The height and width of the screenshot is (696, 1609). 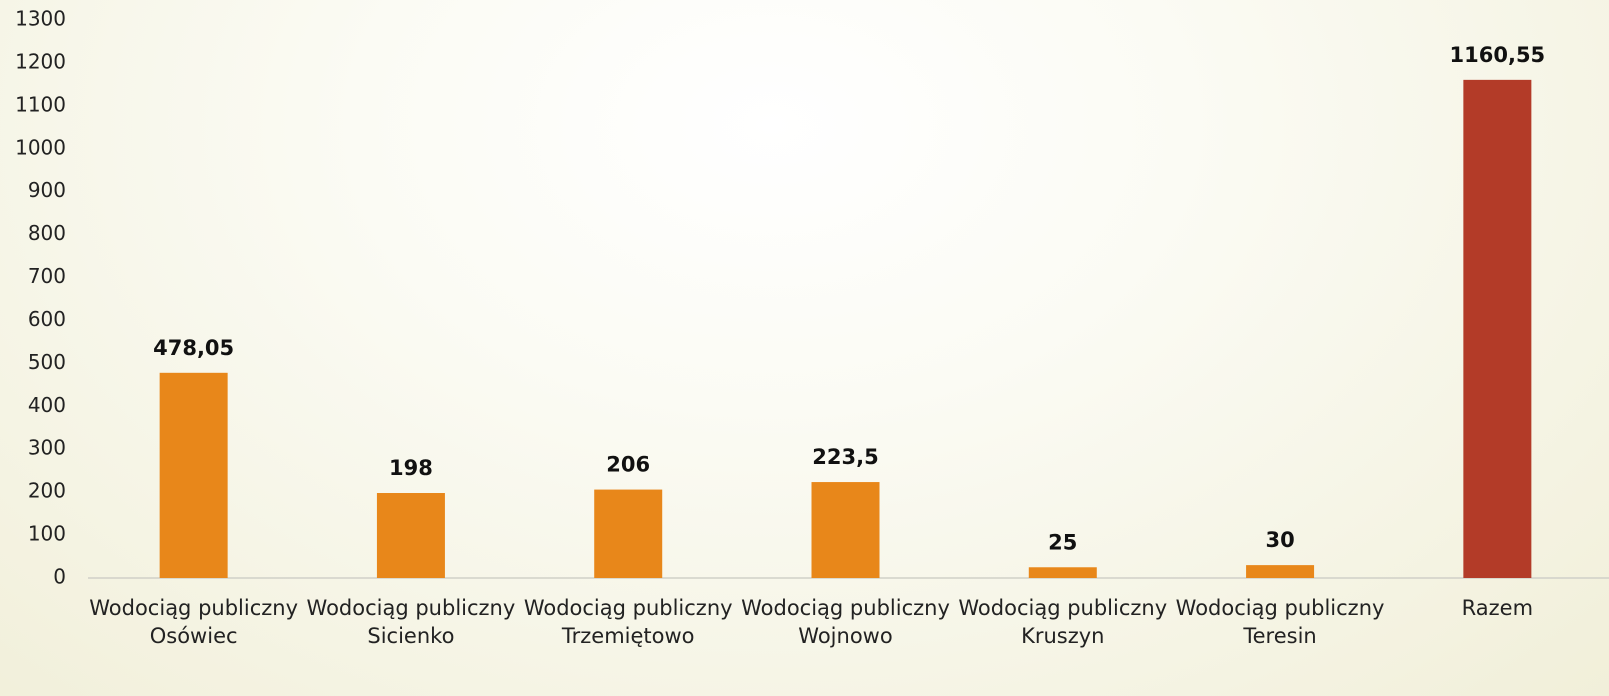 I want to click on y-tick-label: 100, so click(x=47, y=534).